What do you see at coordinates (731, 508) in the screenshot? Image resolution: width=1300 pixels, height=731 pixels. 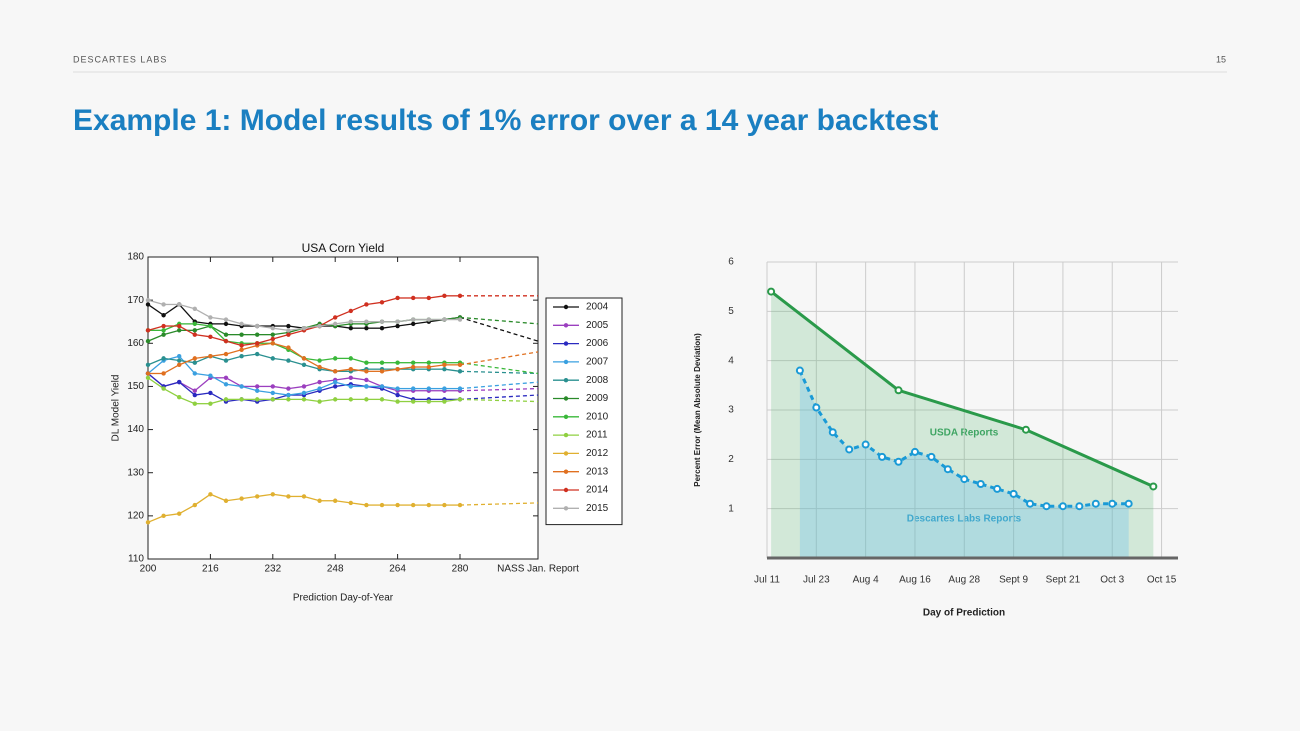 I see `y-tick-label: 1` at bounding box center [731, 508].